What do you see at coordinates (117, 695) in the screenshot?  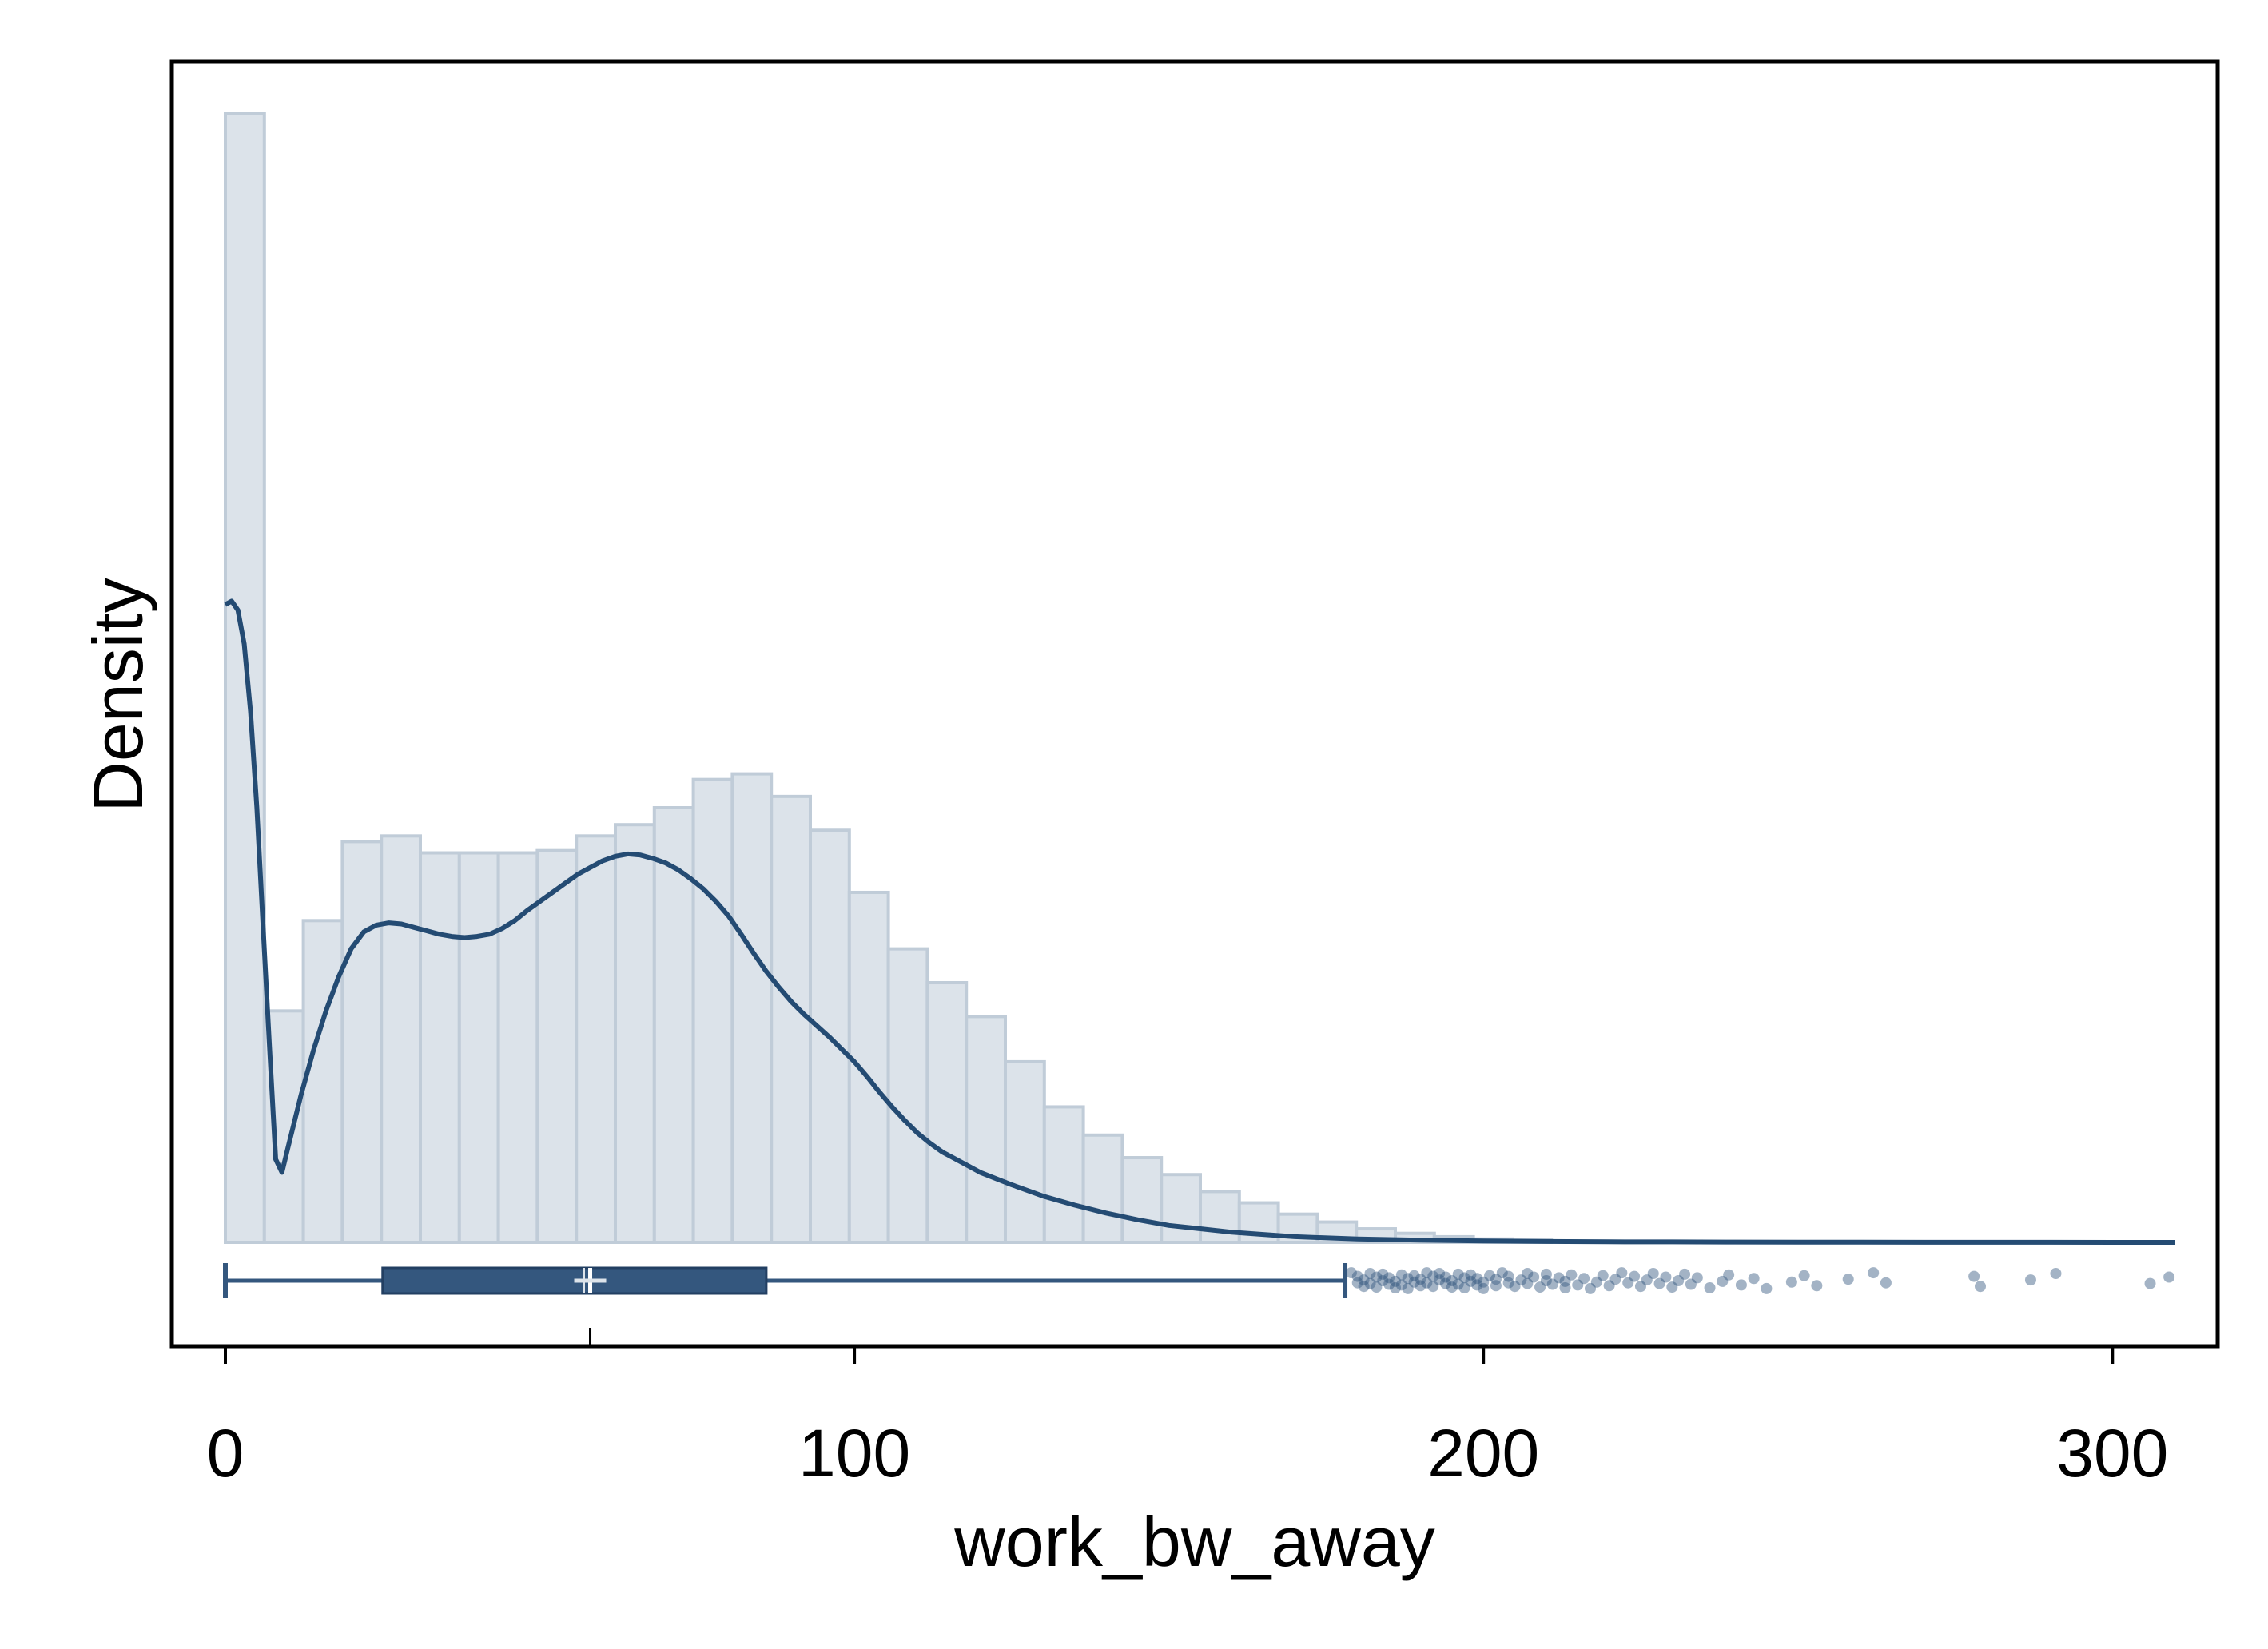 I see `y-axis-title: Density` at bounding box center [117, 695].